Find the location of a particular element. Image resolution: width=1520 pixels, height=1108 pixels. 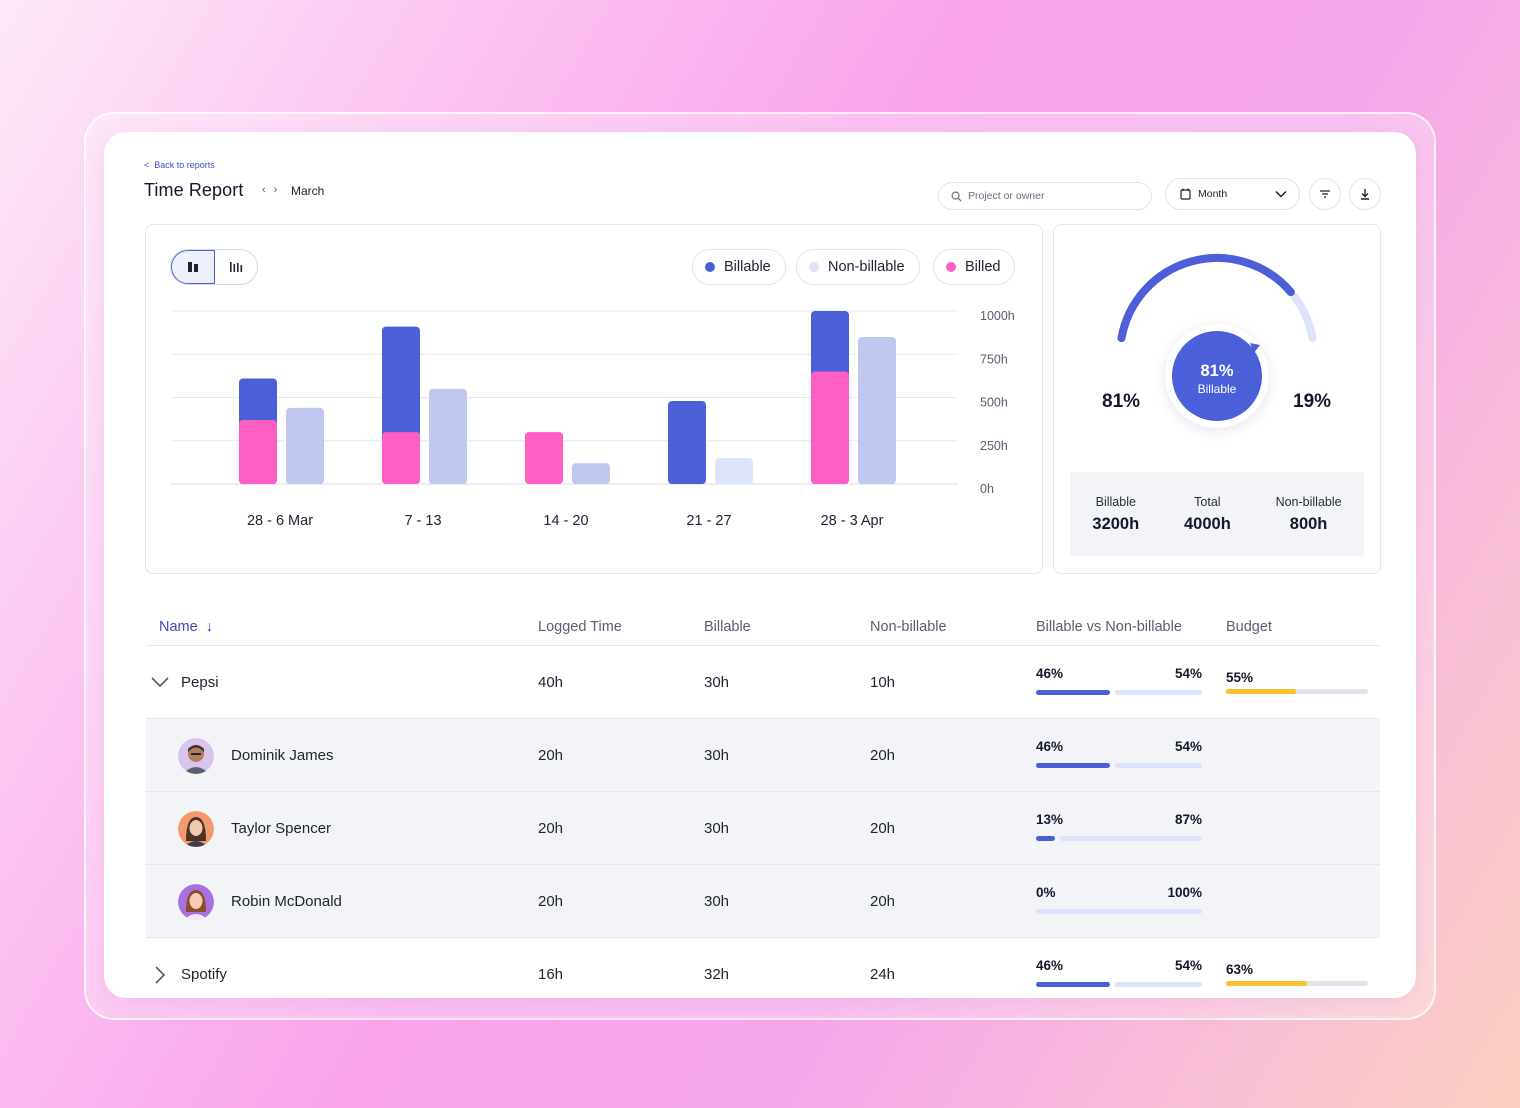

billable-percent: 81% is located at coordinates (1121, 401).